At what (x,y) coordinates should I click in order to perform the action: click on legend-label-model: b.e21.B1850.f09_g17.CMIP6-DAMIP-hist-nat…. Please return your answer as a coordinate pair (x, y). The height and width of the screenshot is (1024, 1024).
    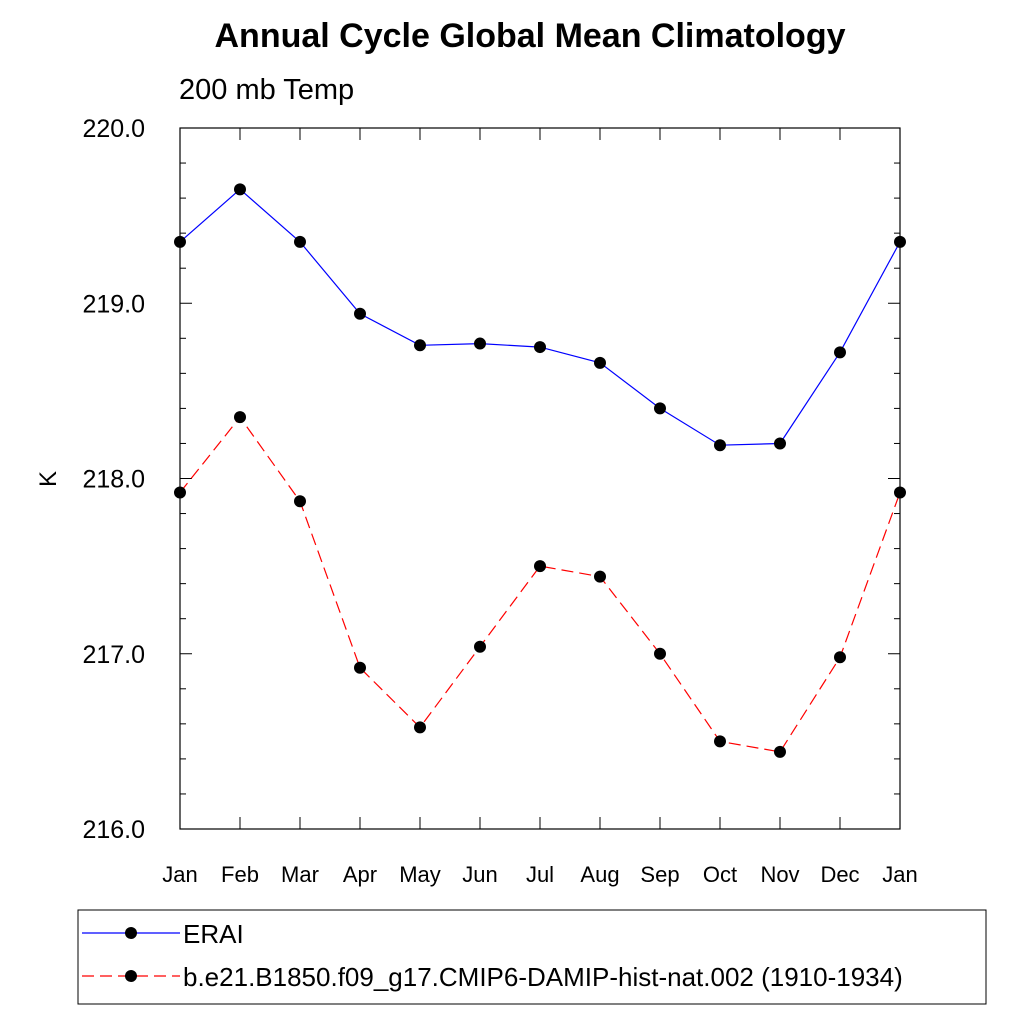
    Looking at the image, I should click on (543, 977).